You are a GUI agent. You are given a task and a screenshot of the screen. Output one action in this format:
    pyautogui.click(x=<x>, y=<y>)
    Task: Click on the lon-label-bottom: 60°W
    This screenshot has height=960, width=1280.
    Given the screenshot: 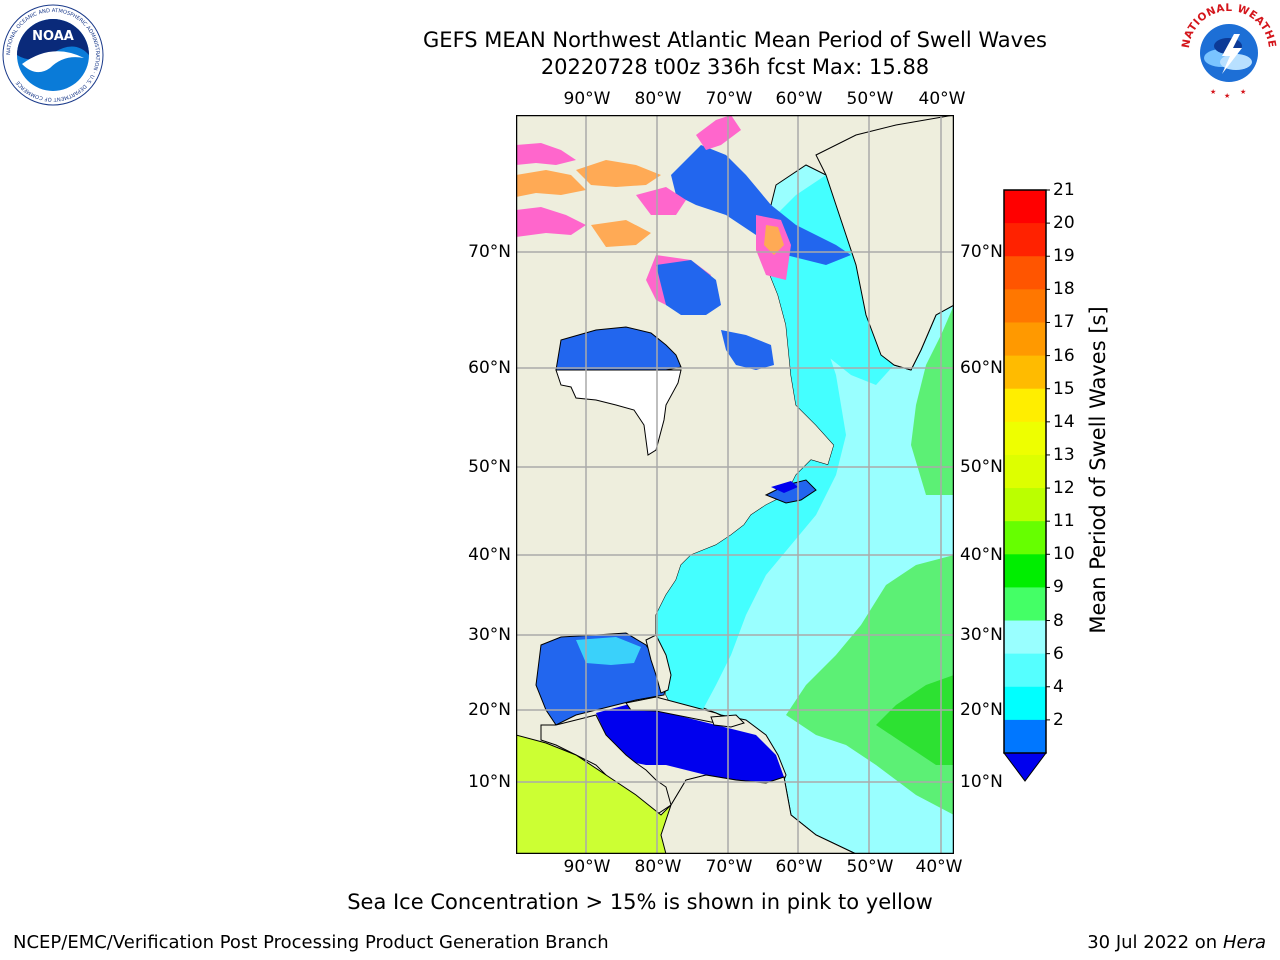 What is the action you would take?
    pyautogui.click(x=799, y=867)
    